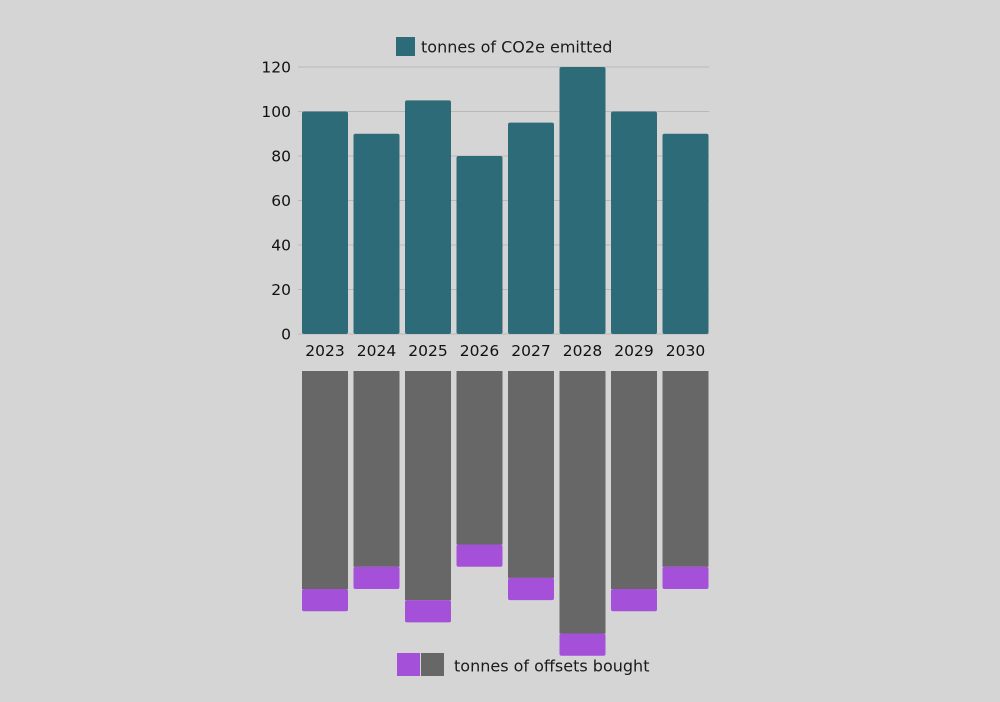 The width and height of the screenshot is (1000, 702). Describe the element at coordinates (408, 664) in the screenshot. I see `legend-swatch-offsets` at that location.